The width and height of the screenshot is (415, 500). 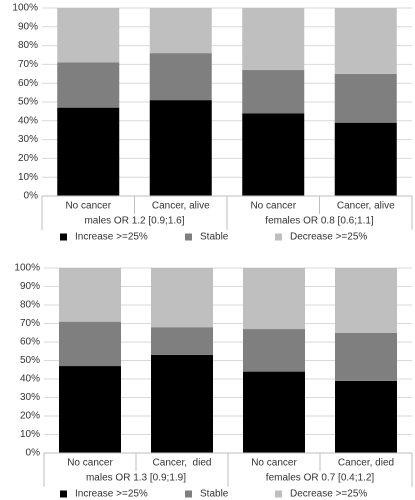 What do you see at coordinates (319, 221) in the screenshot?
I see `group-label: females OR 0.8 [0.6;1.1]` at bounding box center [319, 221].